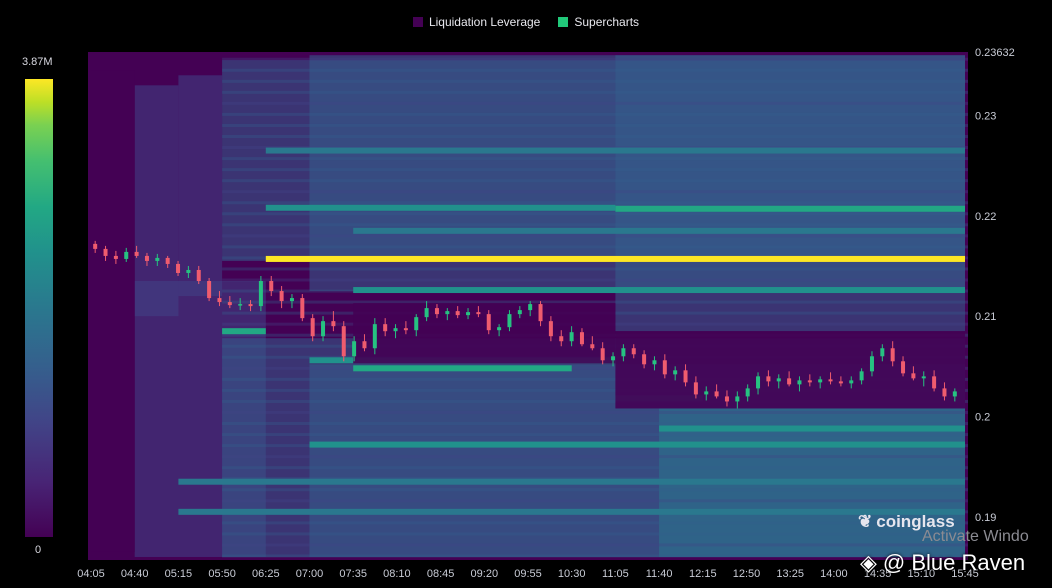  I want to click on price-zone, so click(790, 370).